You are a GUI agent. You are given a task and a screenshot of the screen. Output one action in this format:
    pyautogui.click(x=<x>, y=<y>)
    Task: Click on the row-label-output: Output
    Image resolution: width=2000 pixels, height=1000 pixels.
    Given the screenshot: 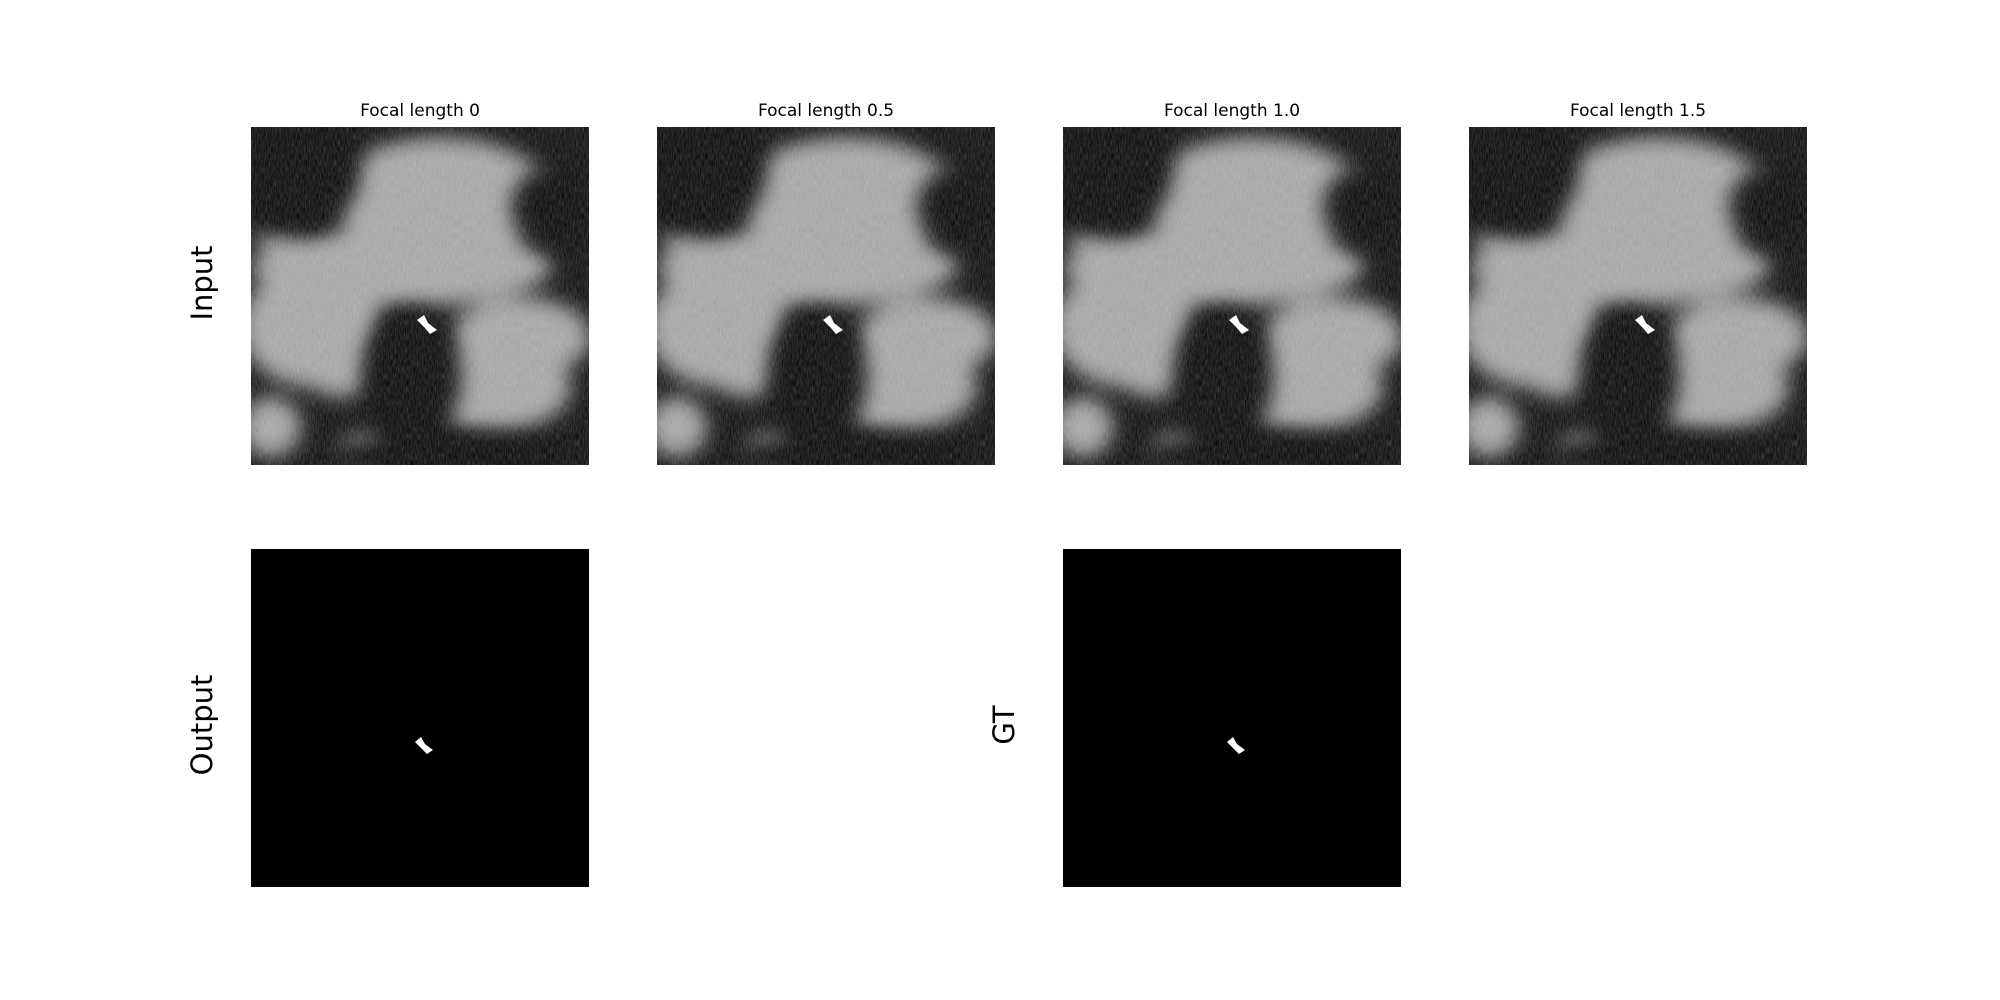 What is the action you would take?
    pyautogui.click(x=202, y=725)
    